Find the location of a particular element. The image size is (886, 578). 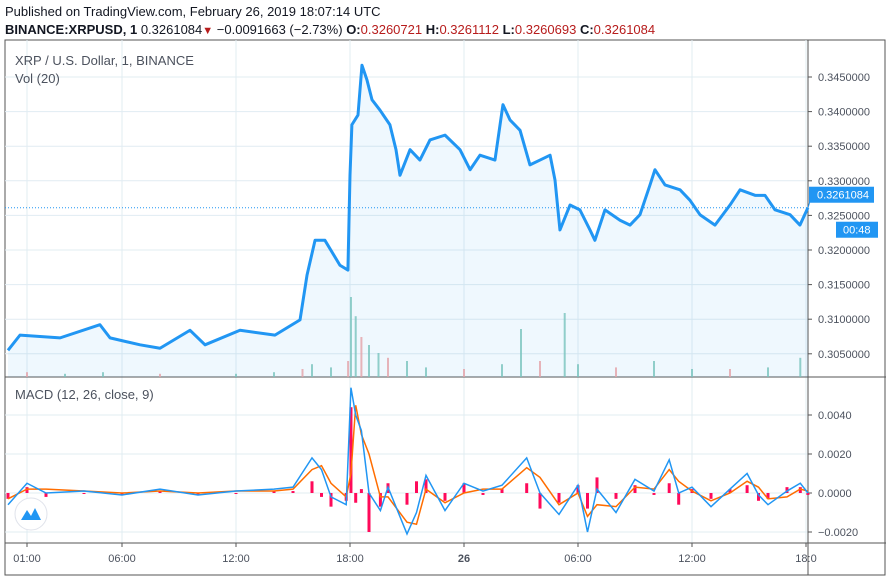

x-tick-label: 26 is located at coordinates (464, 559).